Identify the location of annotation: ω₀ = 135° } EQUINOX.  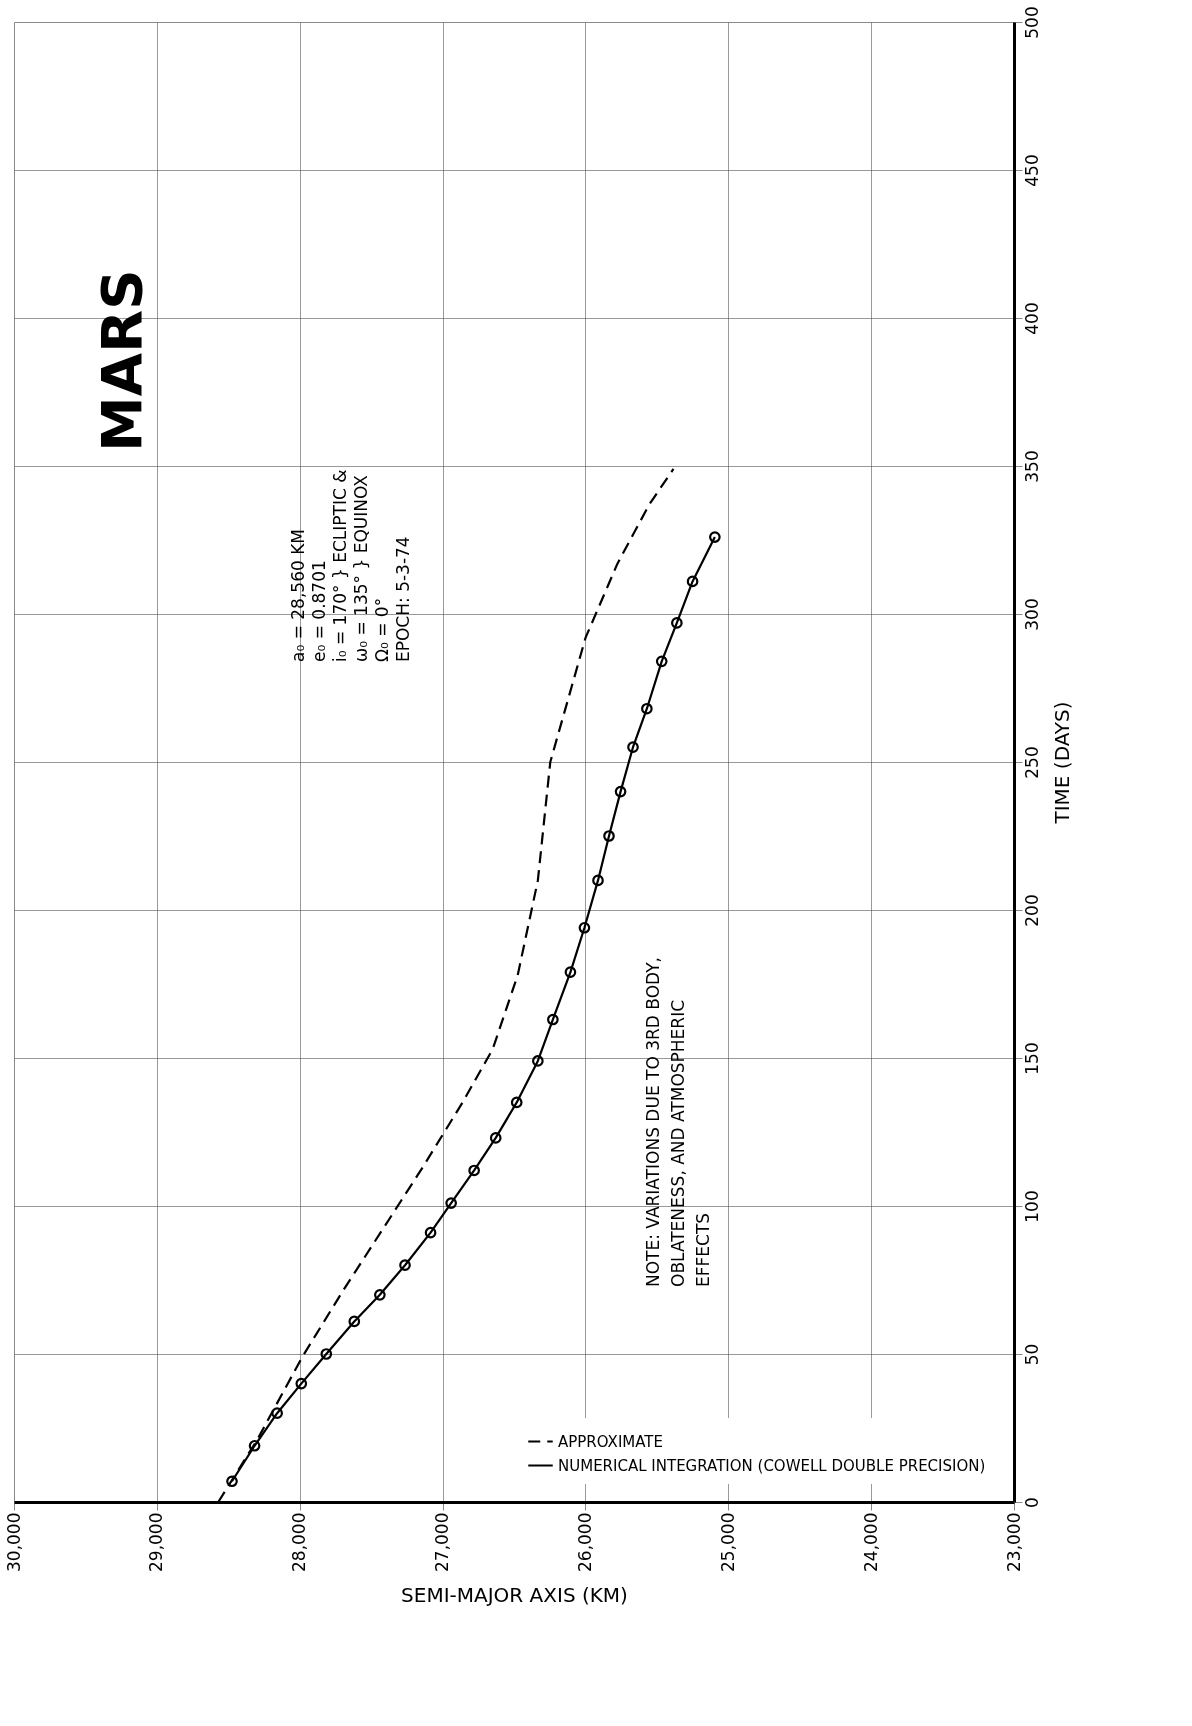
(361, 568).